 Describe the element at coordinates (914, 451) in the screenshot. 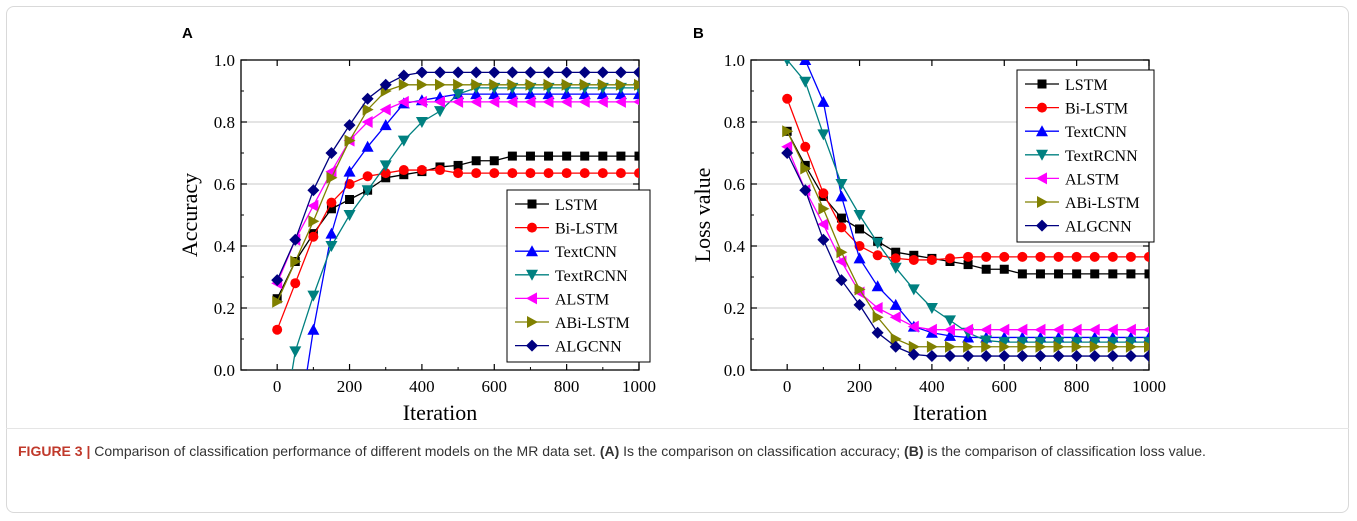

I see `caption-ref-b: (B)` at that location.